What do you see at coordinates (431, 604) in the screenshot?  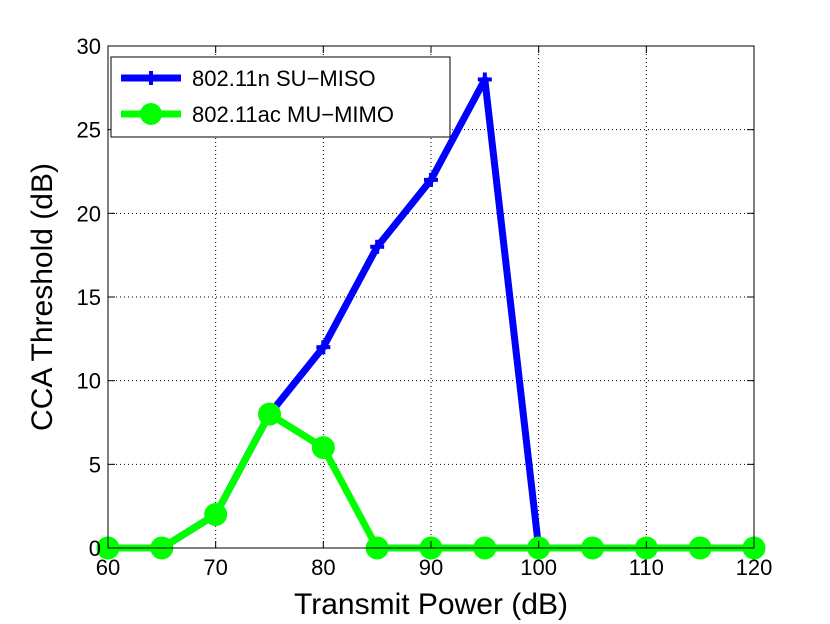 I see `x-axis-title: Transmit Power (dB)` at bounding box center [431, 604].